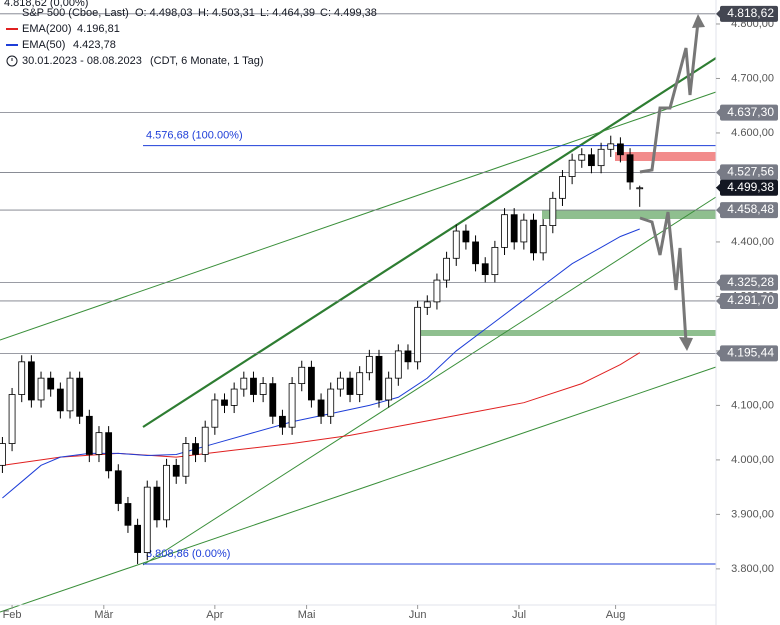  I want to click on y-tick-label: 3.900,00, so click(752, 514).